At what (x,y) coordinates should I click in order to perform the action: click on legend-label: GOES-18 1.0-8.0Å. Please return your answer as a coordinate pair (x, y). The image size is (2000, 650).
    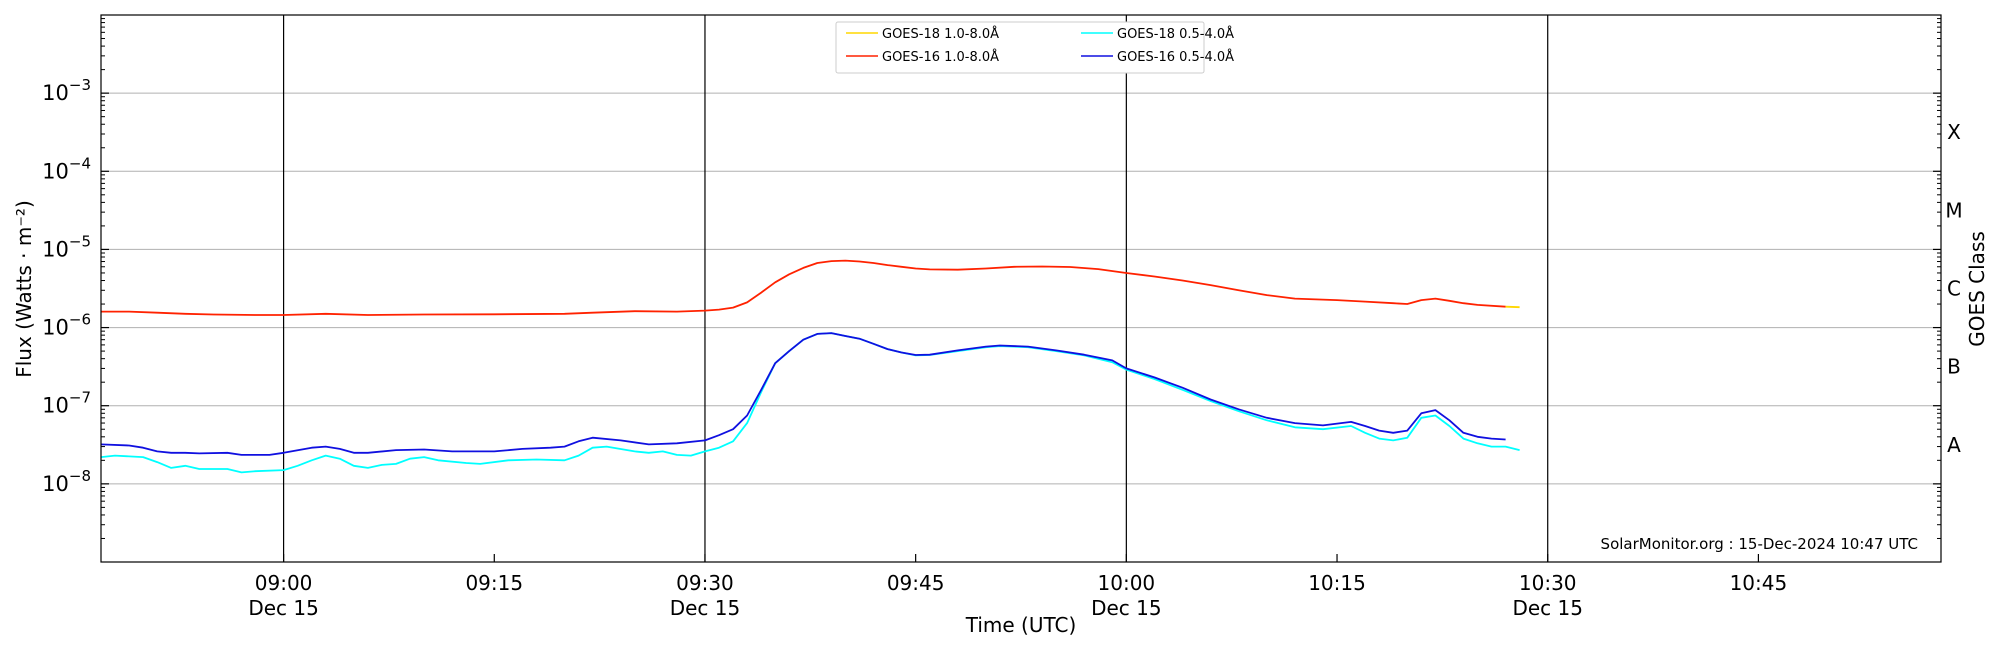
    Looking at the image, I should click on (940, 34).